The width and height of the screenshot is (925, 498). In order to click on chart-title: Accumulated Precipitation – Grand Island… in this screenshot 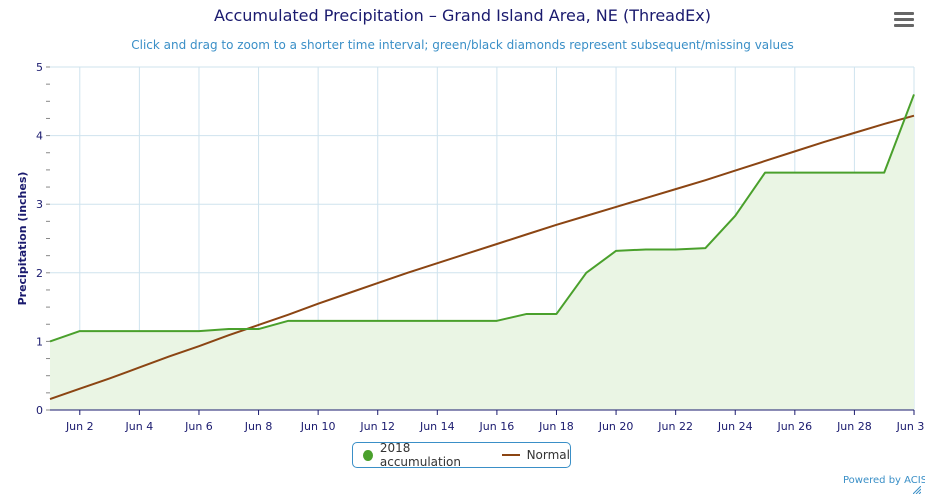, I will do `click(462, 15)`.